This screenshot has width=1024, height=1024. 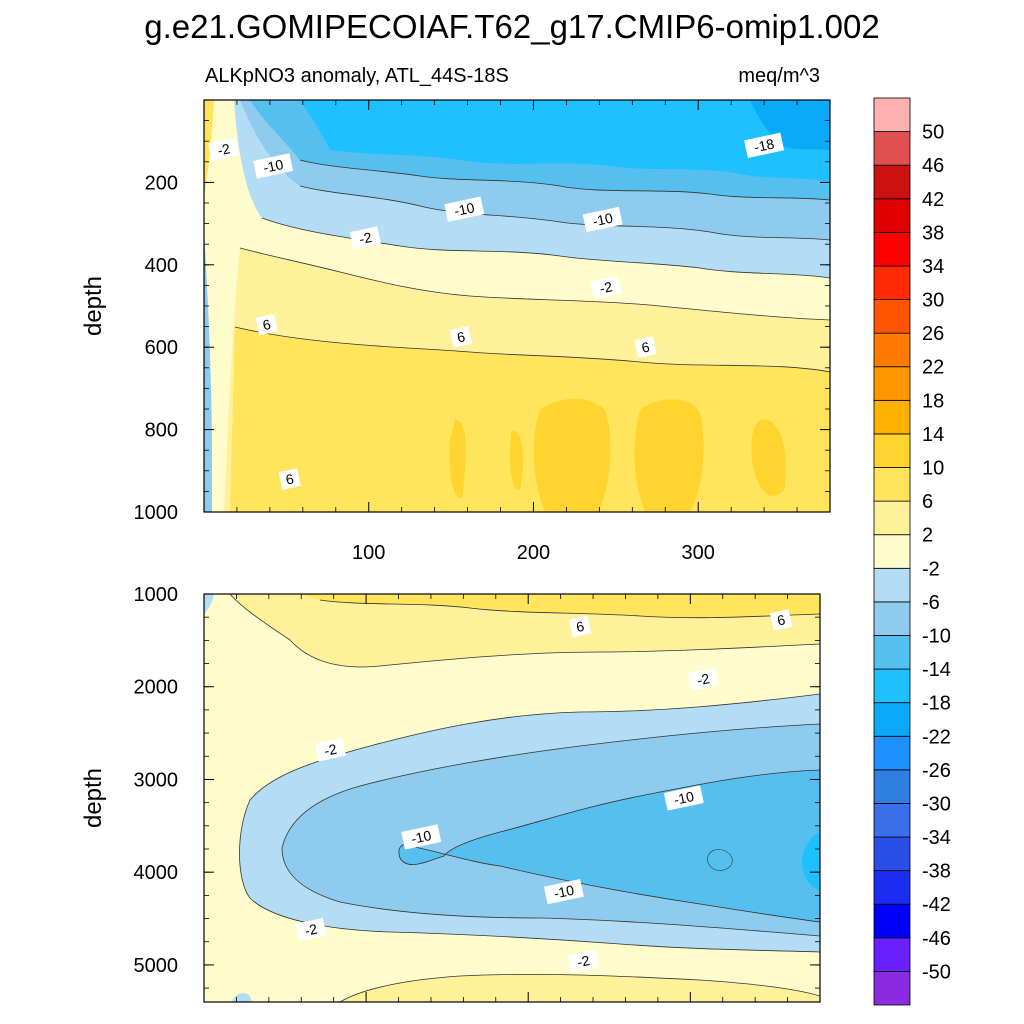 What do you see at coordinates (933, 301) in the screenshot?
I see `colorbar-label: 30` at bounding box center [933, 301].